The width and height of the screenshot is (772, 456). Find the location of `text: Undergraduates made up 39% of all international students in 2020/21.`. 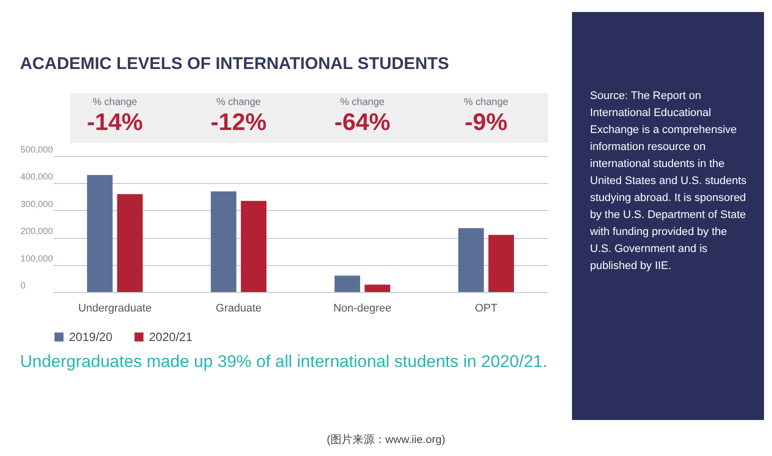

text: Undergraduates made up 39% of all international students in 2020/21. is located at coordinates (284, 362).